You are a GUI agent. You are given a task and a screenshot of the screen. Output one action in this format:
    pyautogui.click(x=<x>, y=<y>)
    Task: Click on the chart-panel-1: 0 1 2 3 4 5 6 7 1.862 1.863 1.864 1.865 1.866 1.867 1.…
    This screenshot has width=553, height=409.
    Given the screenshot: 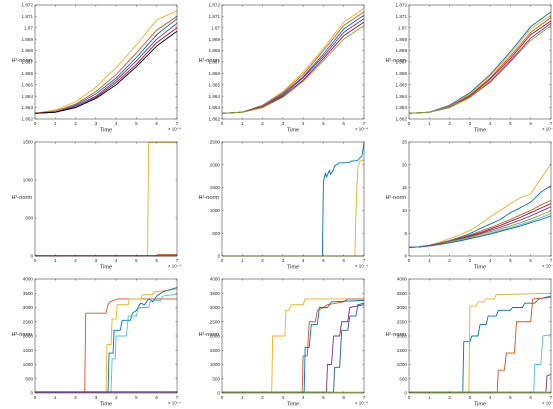 What is the action you would take?
    pyautogui.click(x=96, y=68)
    